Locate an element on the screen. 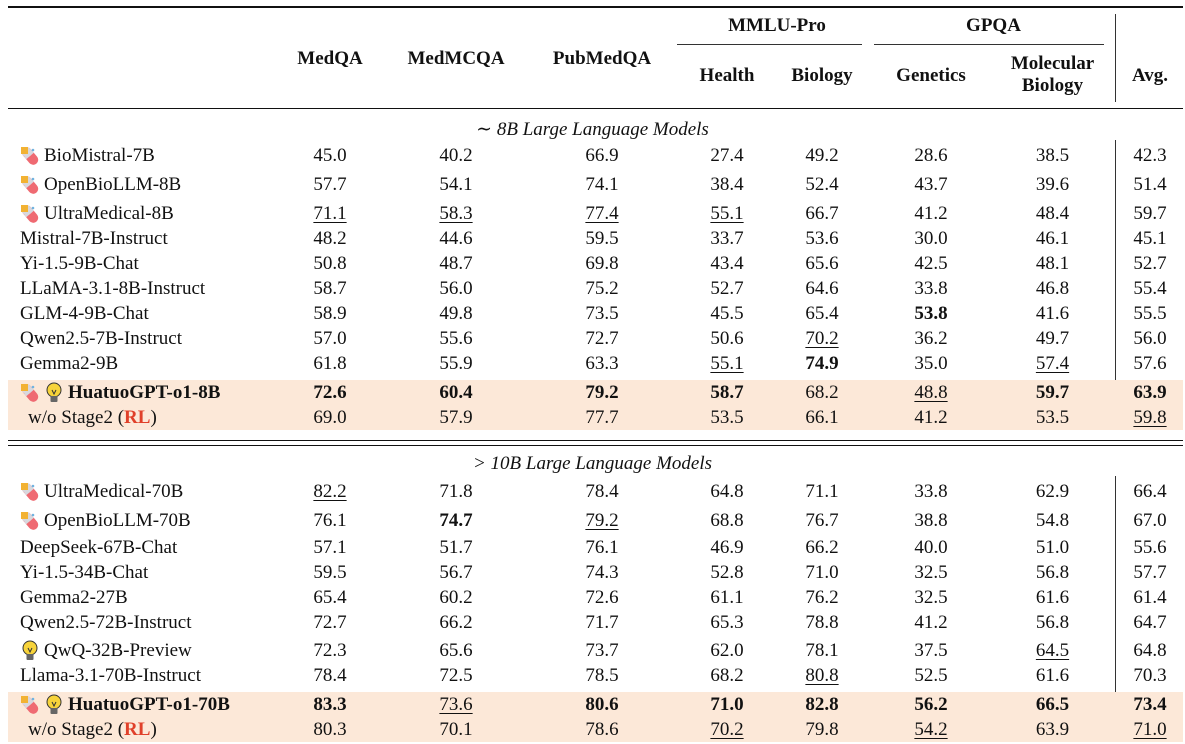 Image resolution: width=1185 pixels, height=744 pixels. column-header-molecular-biology: Molecular Biology is located at coordinates (1052, 74).